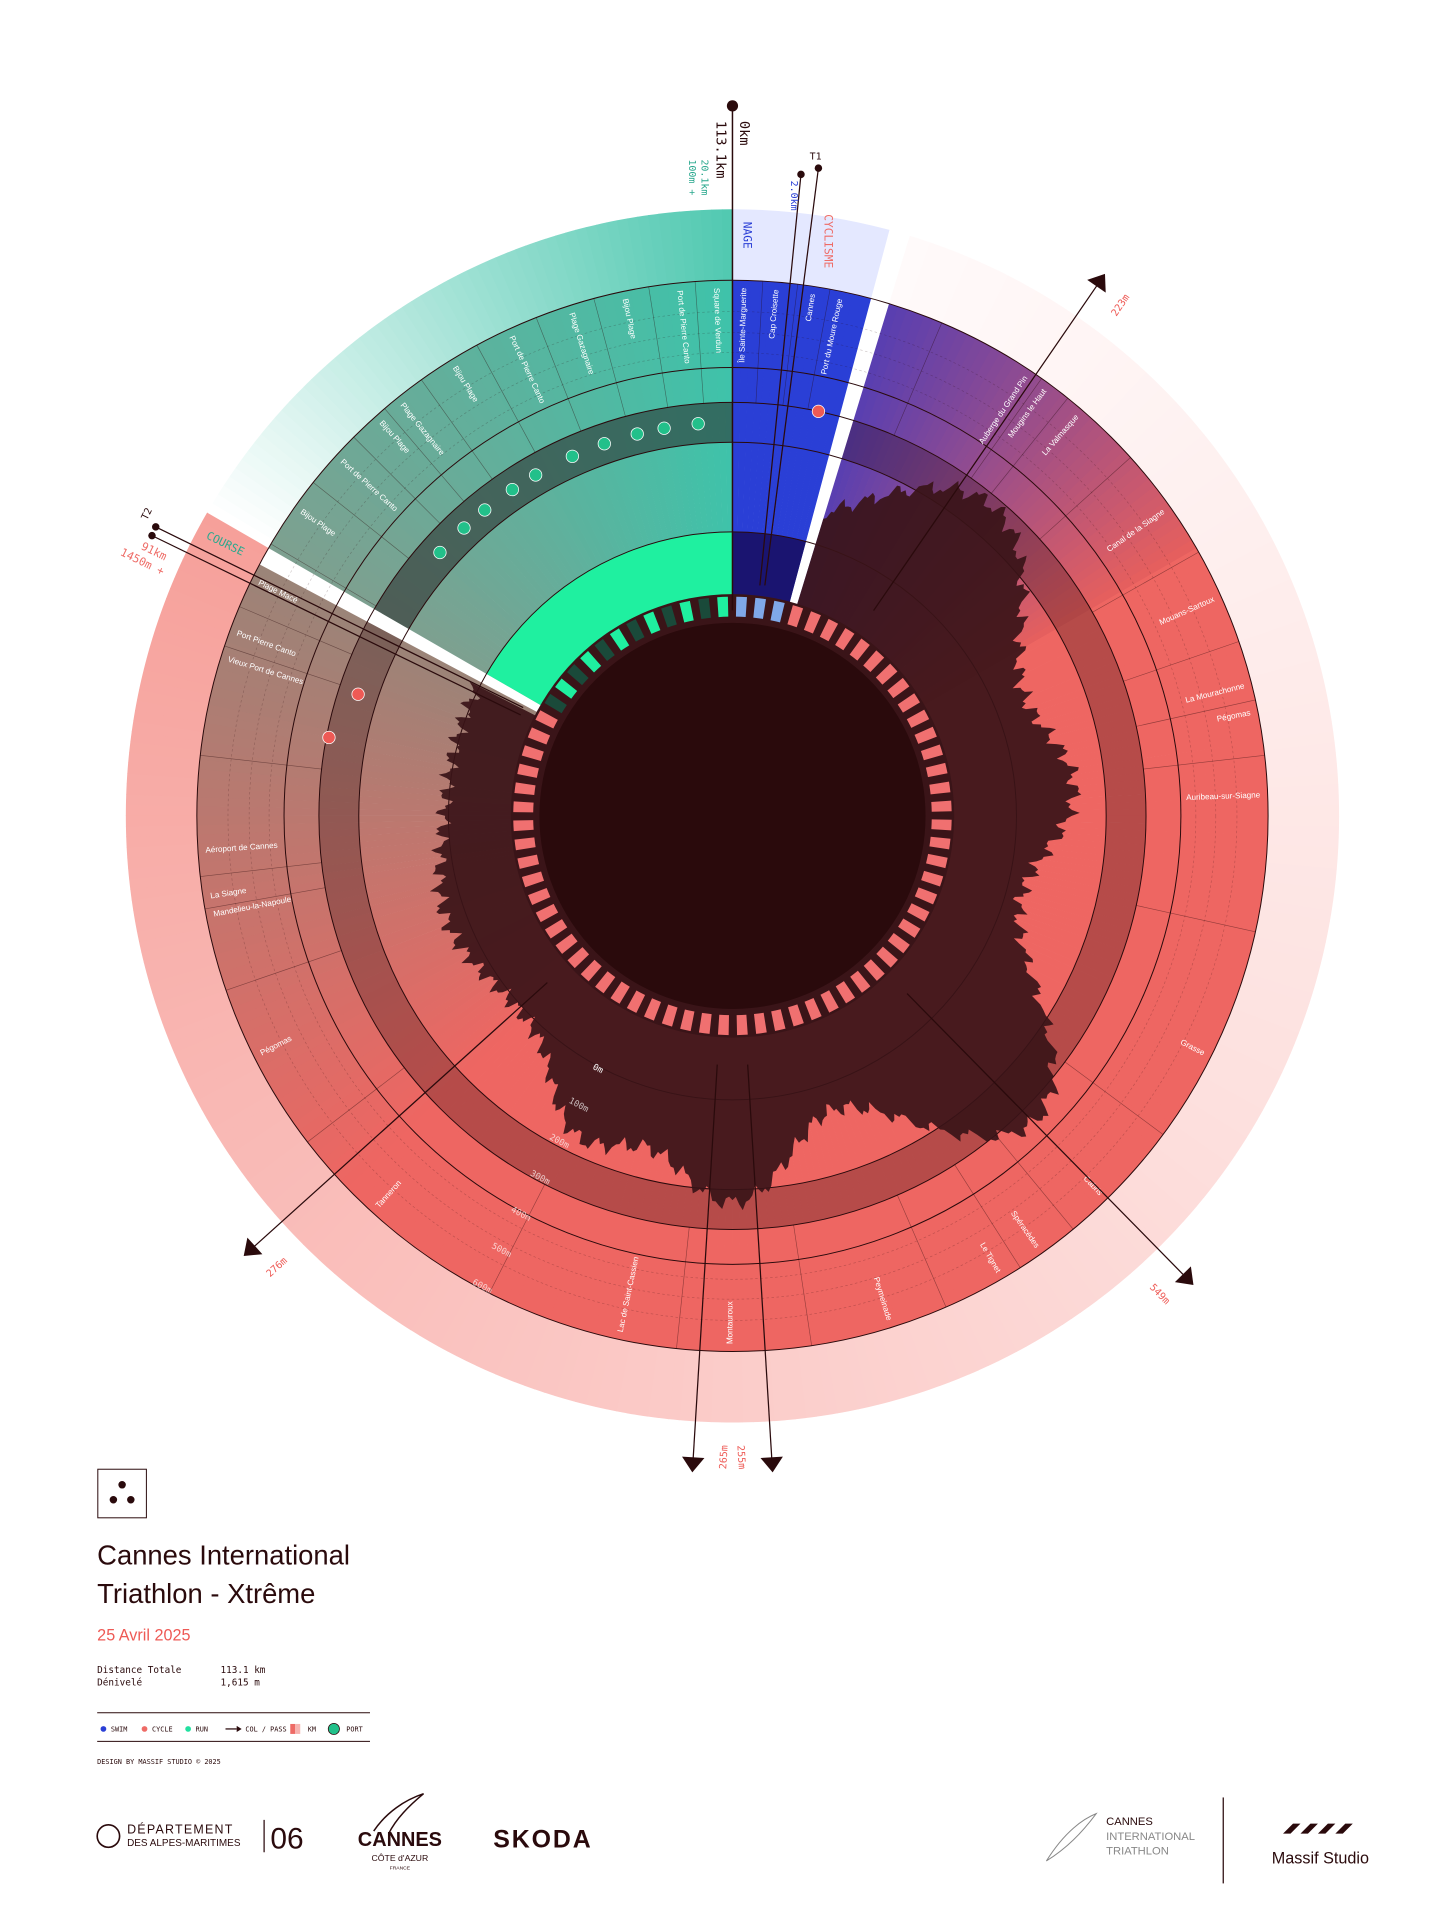  Describe the element at coordinates (609, 624) in the screenshot. I see `bright-run-band` at that location.